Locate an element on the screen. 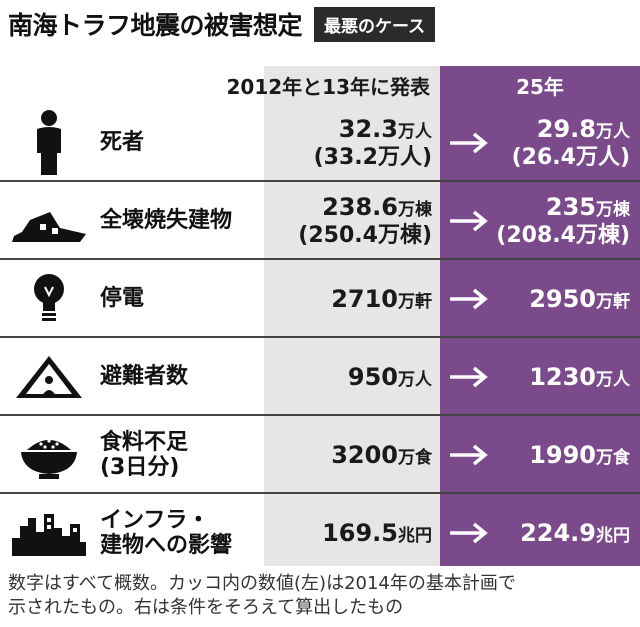 Image resolution: width=640 pixels, height=627 pixels. row-label-line1: 停電 is located at coordinates (122, 299).